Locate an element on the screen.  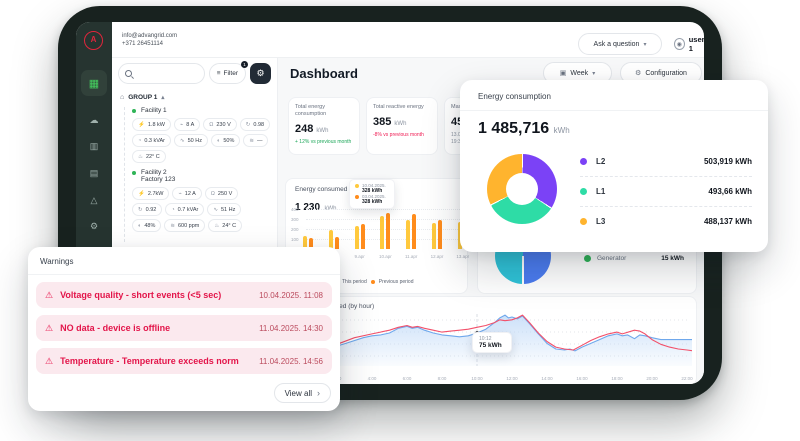
stat-value: 385 is located at coordinates (382, 122).